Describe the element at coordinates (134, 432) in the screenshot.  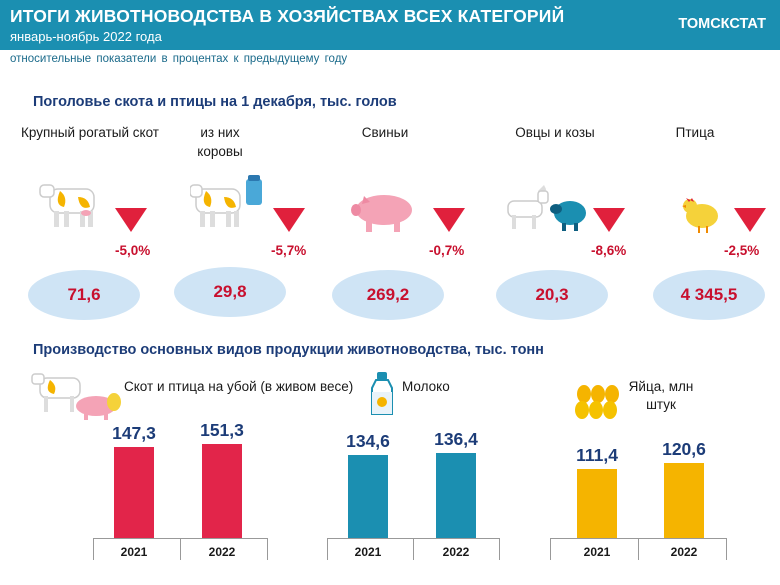
I see `data-label: 147,3` at that location.